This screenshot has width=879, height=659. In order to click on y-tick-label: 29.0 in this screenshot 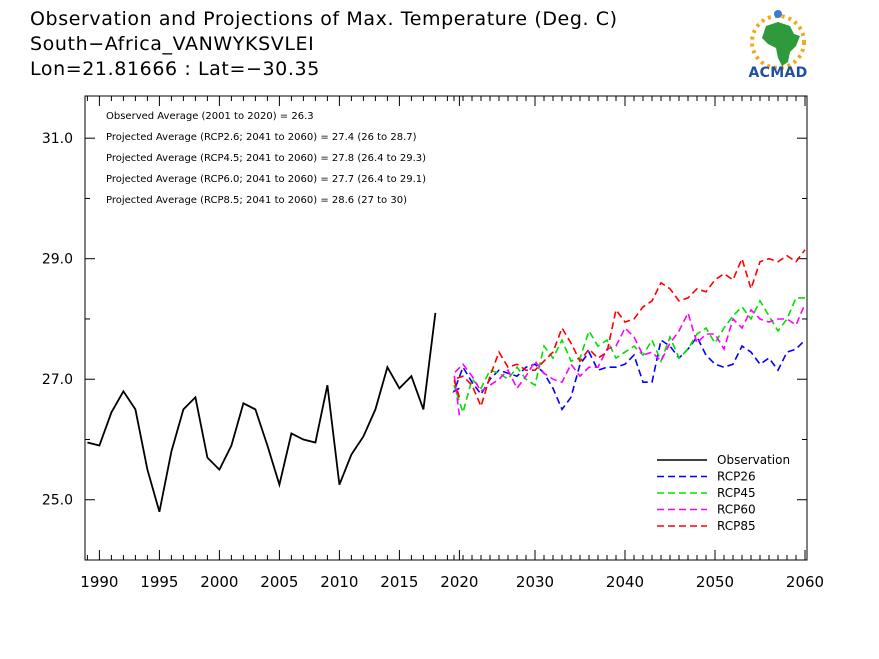, I will do `click(57, 260)`.